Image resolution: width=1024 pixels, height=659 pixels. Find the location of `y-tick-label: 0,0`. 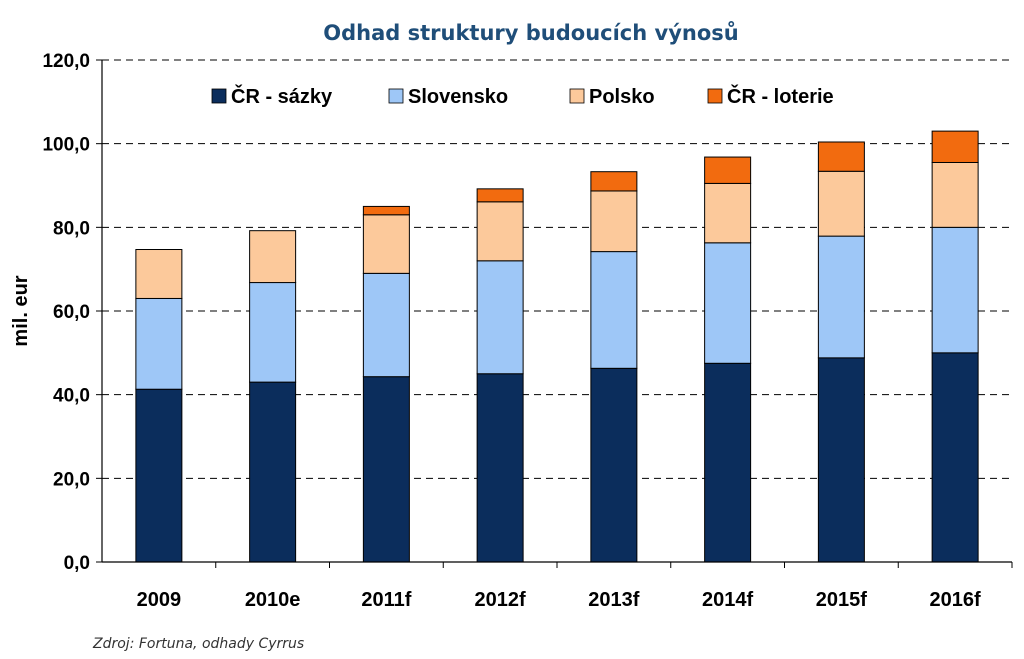

y-tick-label: 0,0 is located at coordinates (77, 563).